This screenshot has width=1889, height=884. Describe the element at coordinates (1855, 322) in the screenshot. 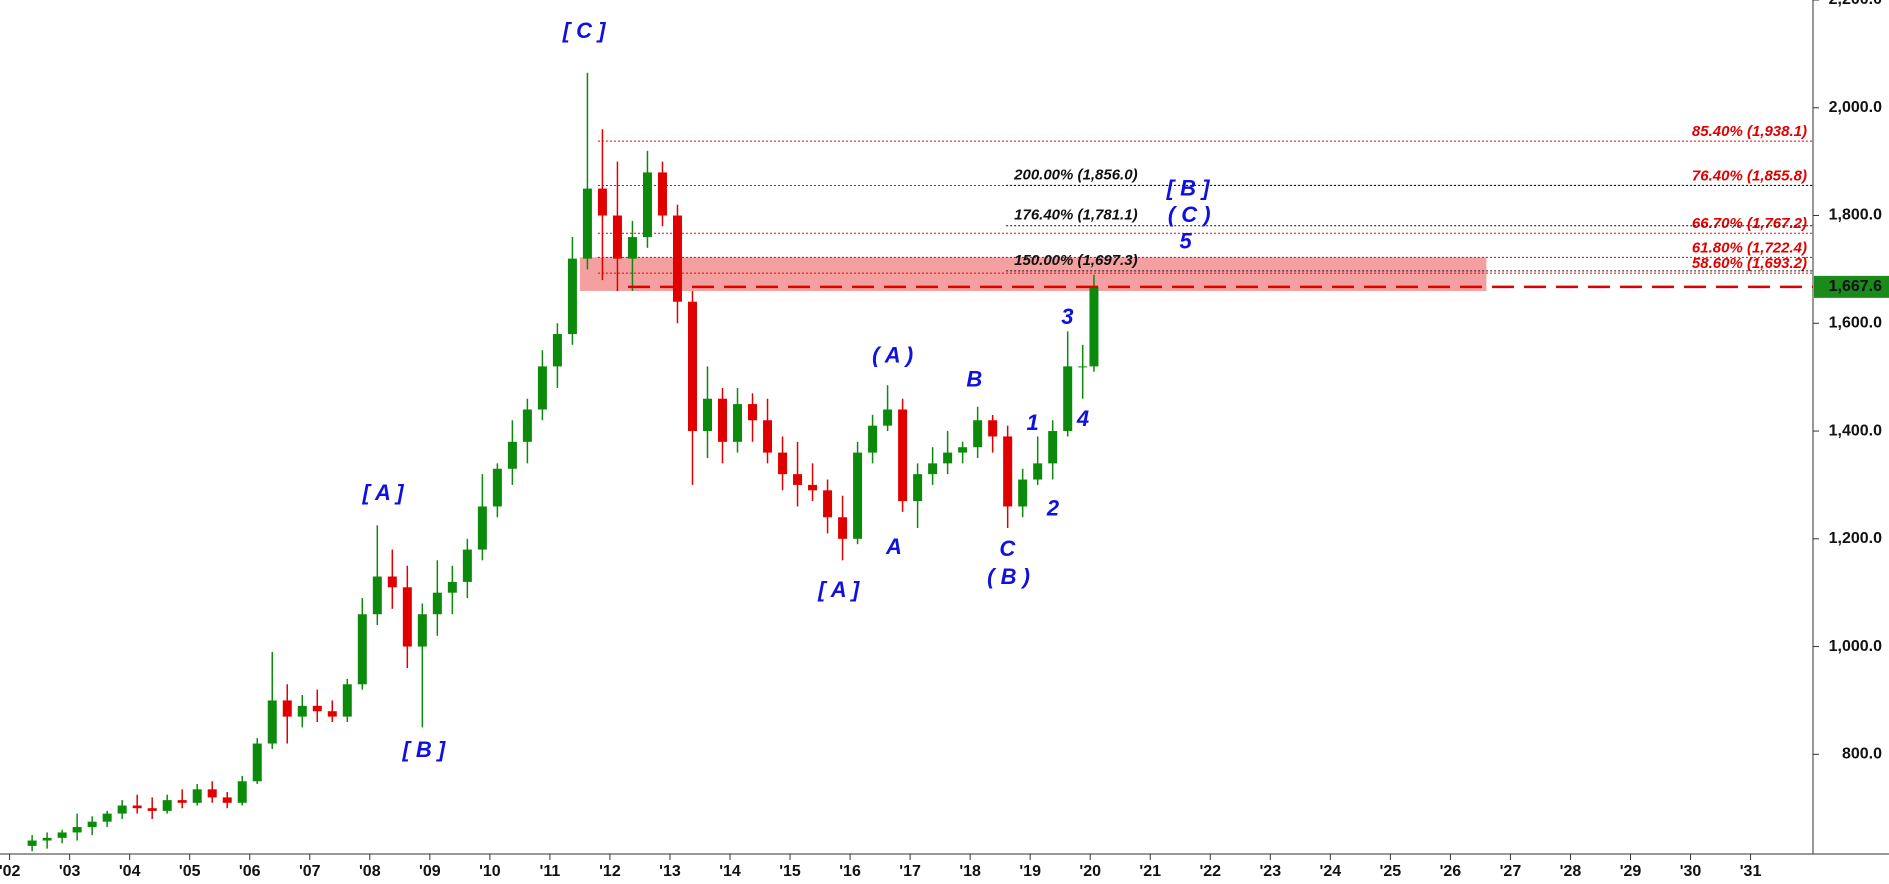

I see `y-tick-label: 1,600.0` at that location.